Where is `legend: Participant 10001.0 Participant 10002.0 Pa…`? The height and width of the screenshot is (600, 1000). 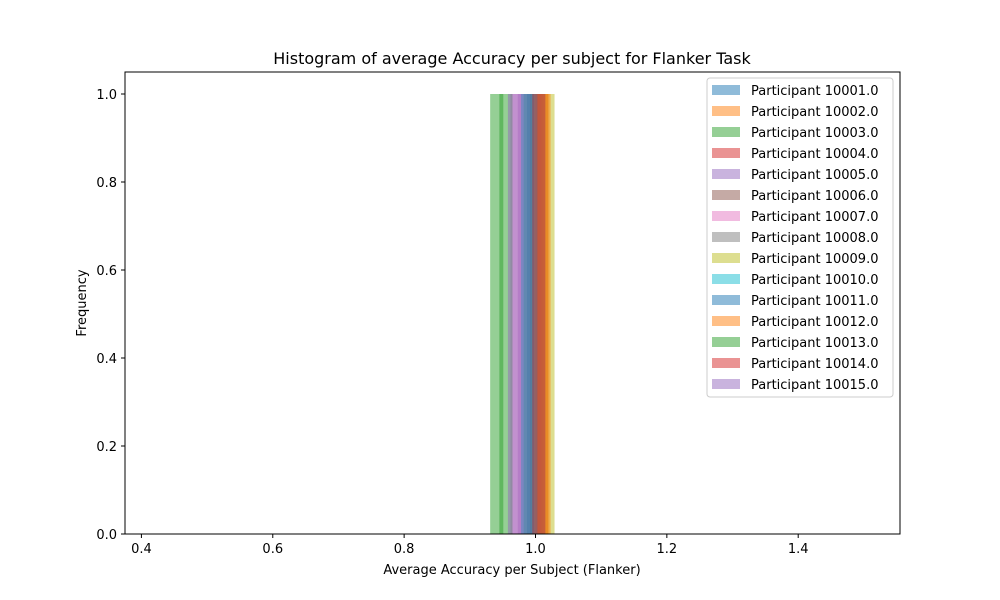 legend: Participant 10001.0 Participant 10002.0 Pa… is located at coordinates (800, 237).